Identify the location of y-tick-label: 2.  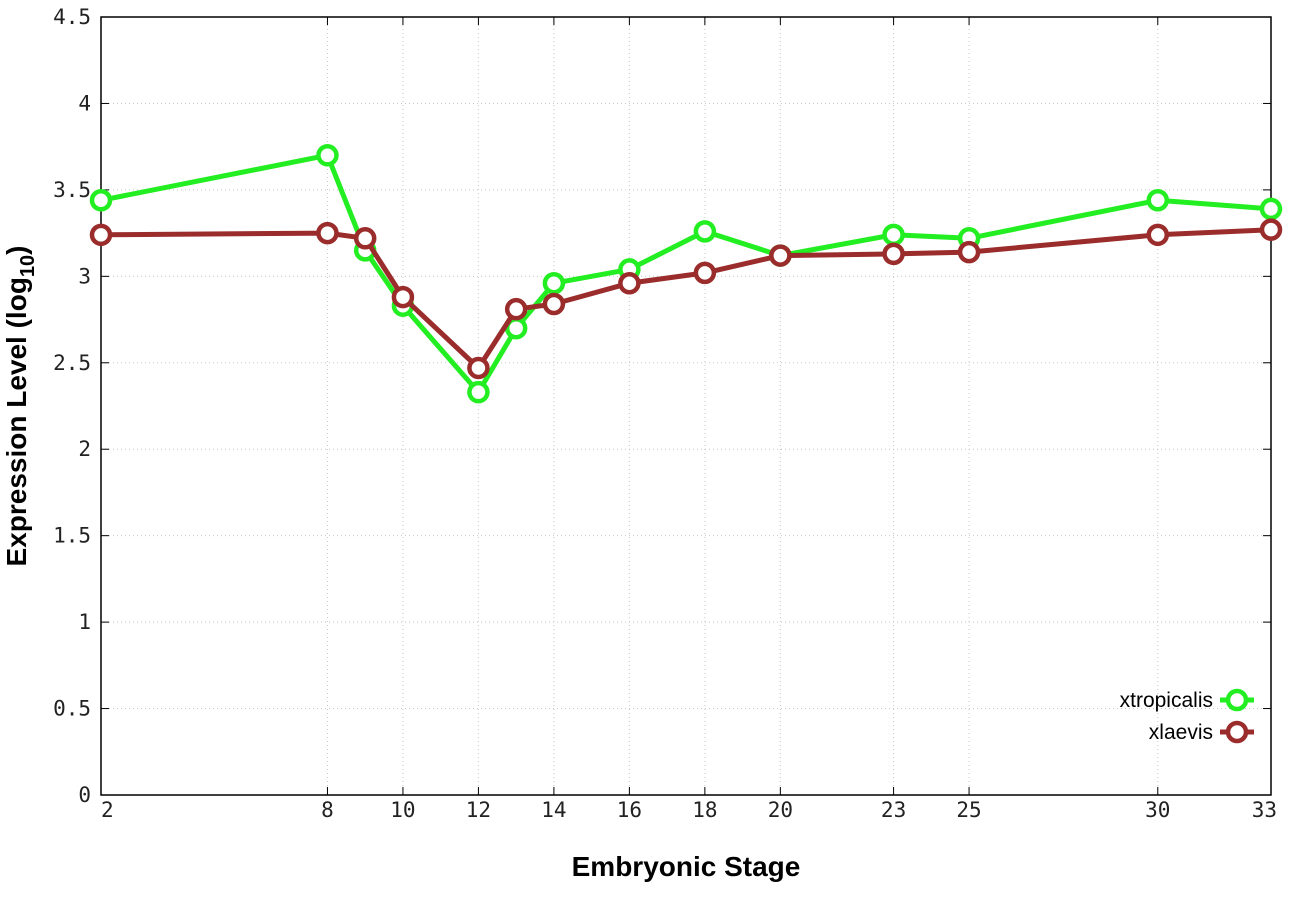
(84, 449).